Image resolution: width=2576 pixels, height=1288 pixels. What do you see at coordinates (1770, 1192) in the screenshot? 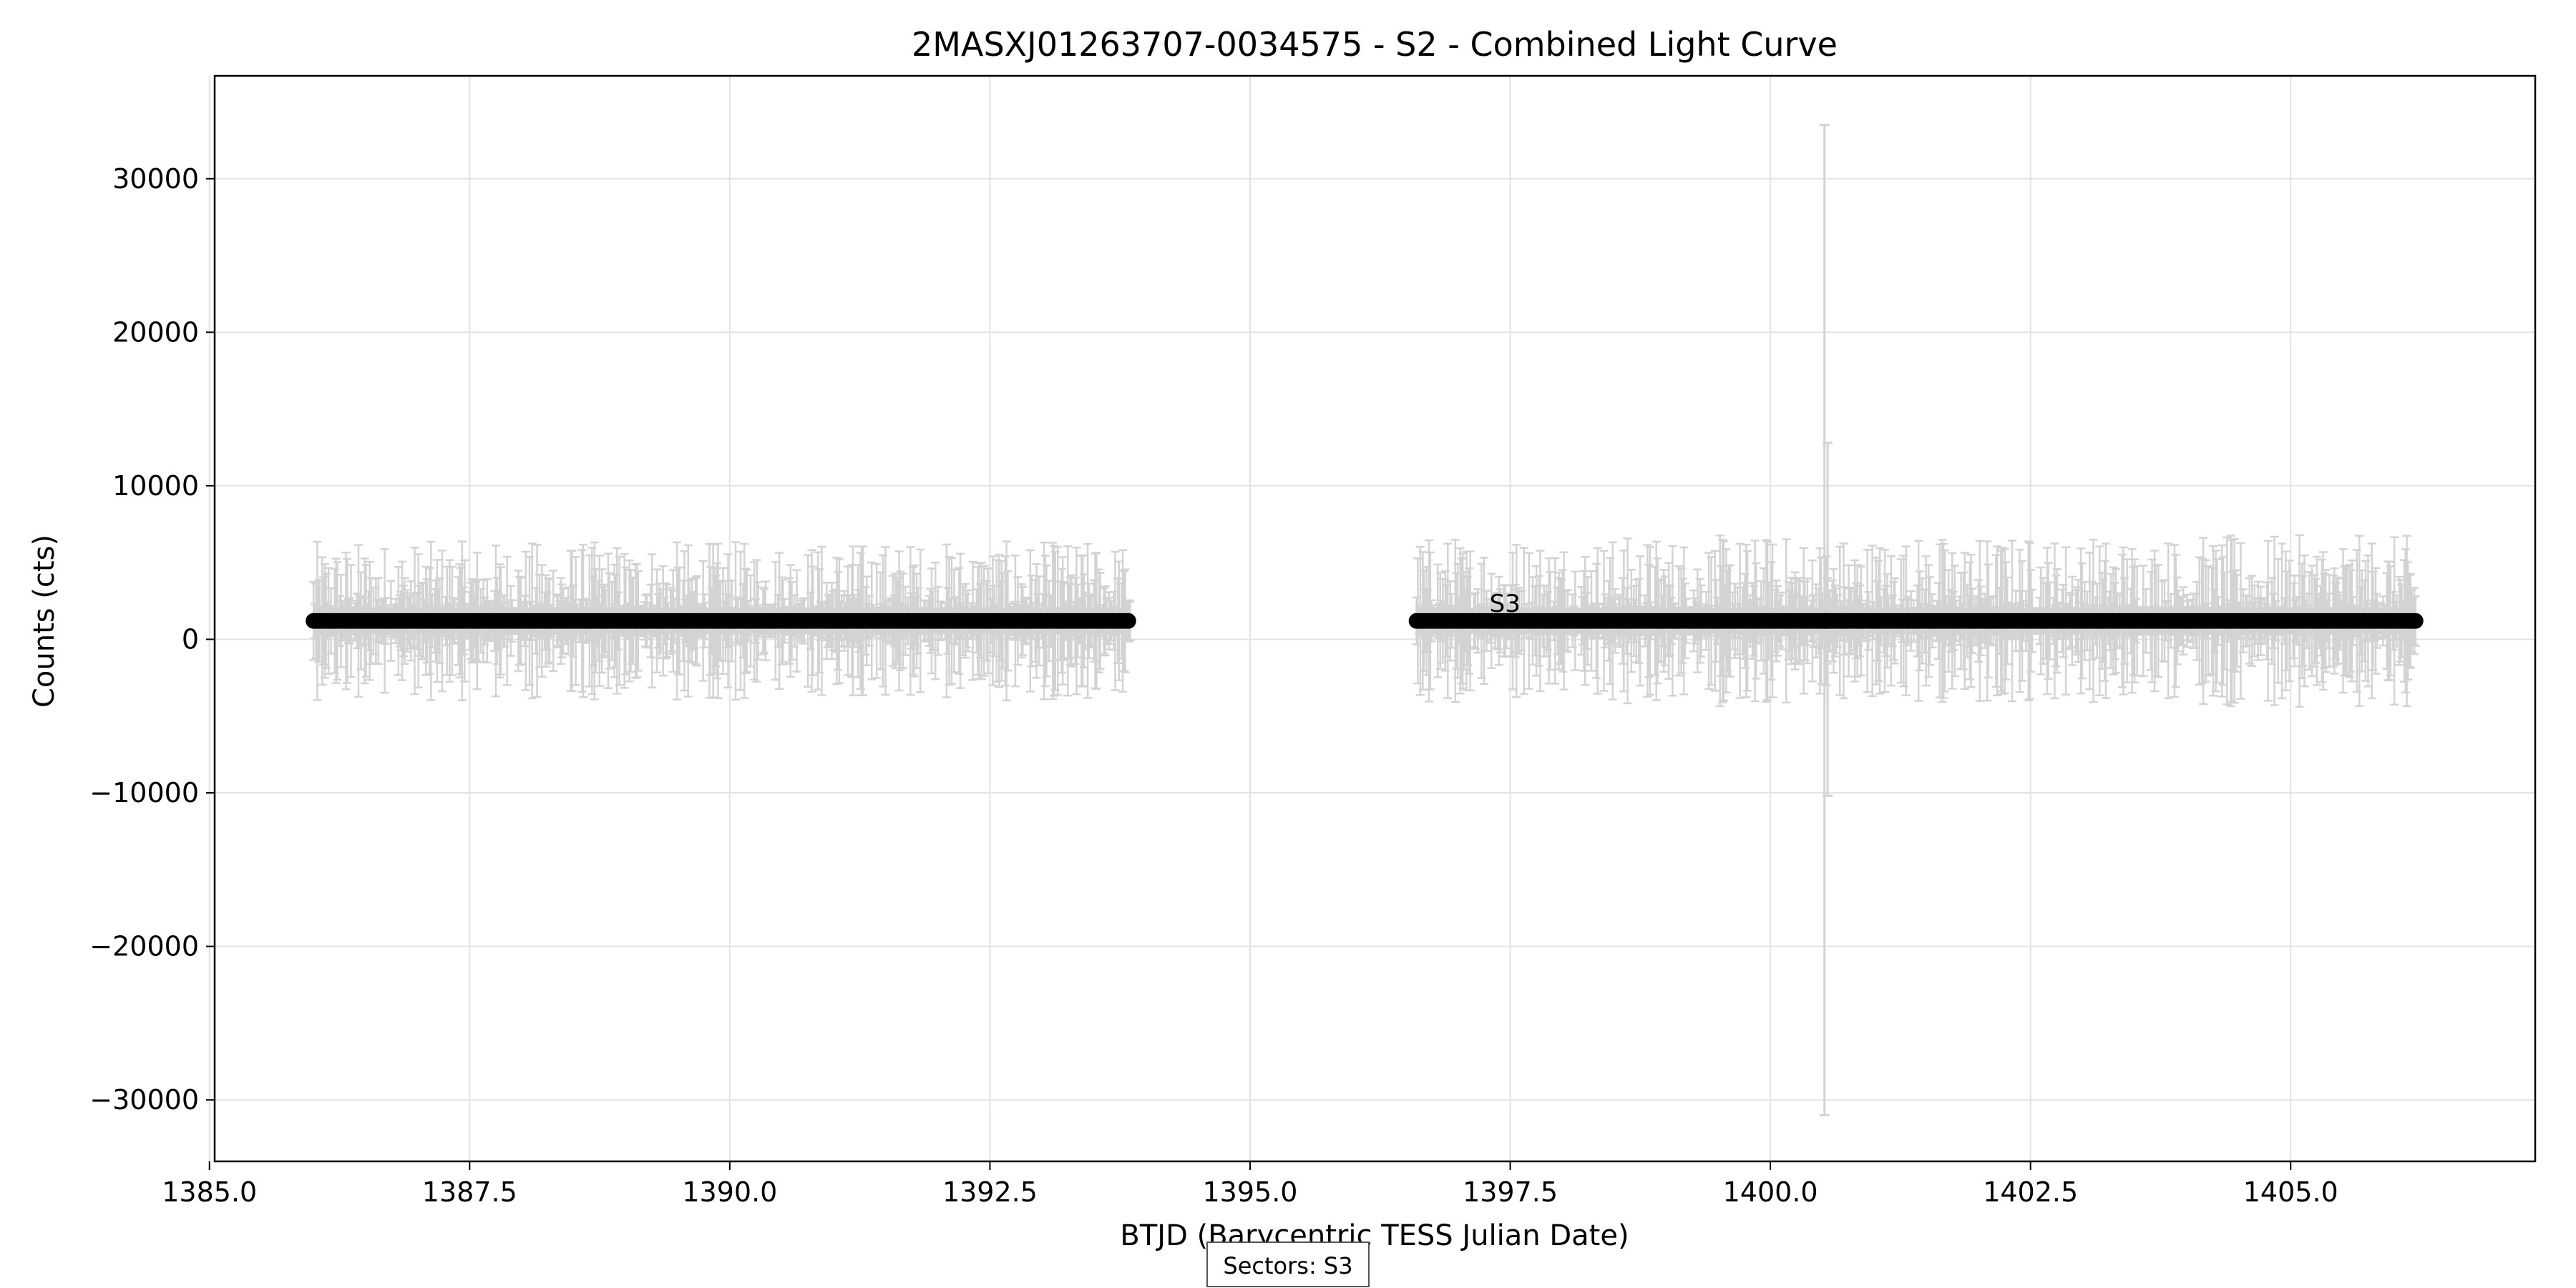
I see `x-tick-label: 1400.0` at bounding box center [1770, 1192].